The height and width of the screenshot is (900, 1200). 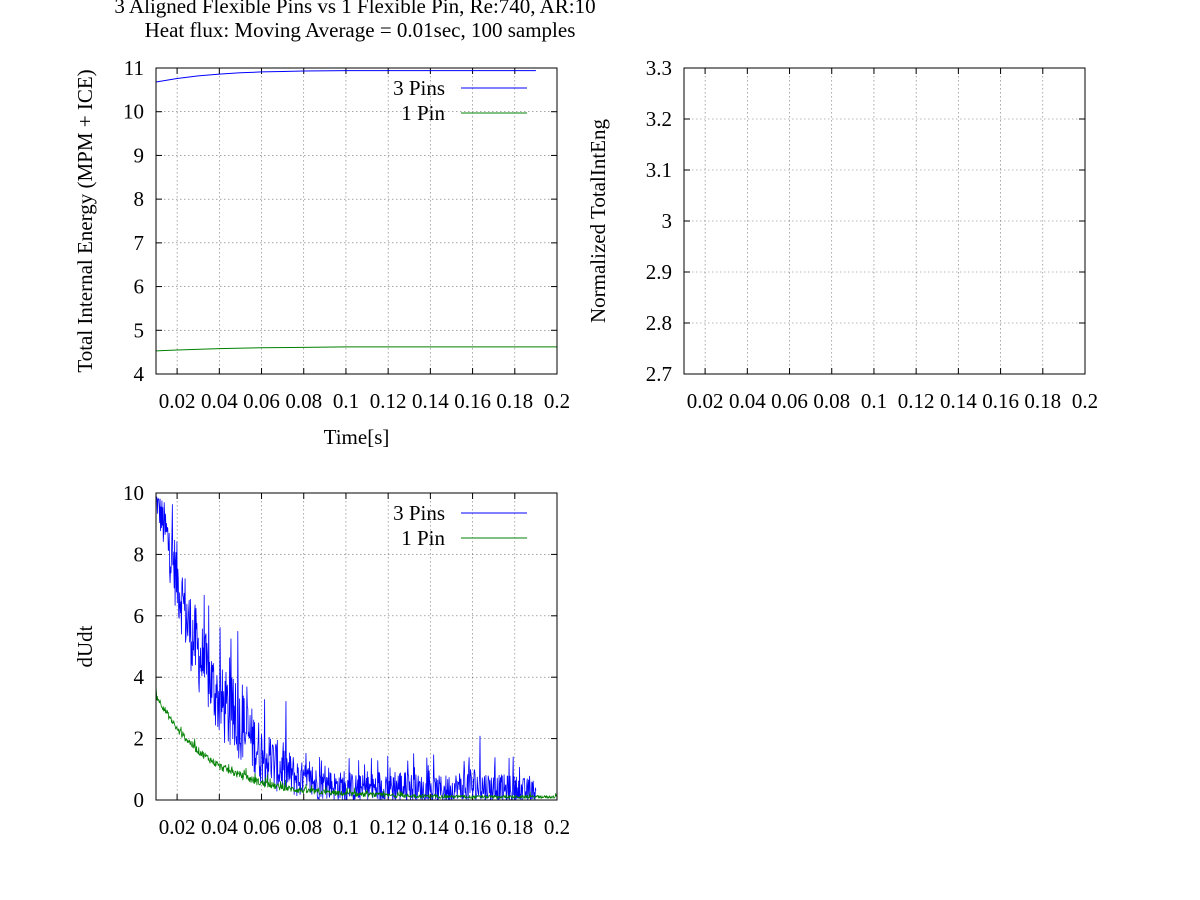 What do you see at coordinates (659, 323) in the screenshot?
I see `y-tick-label: 2.8` at bounding box center [659, 323].